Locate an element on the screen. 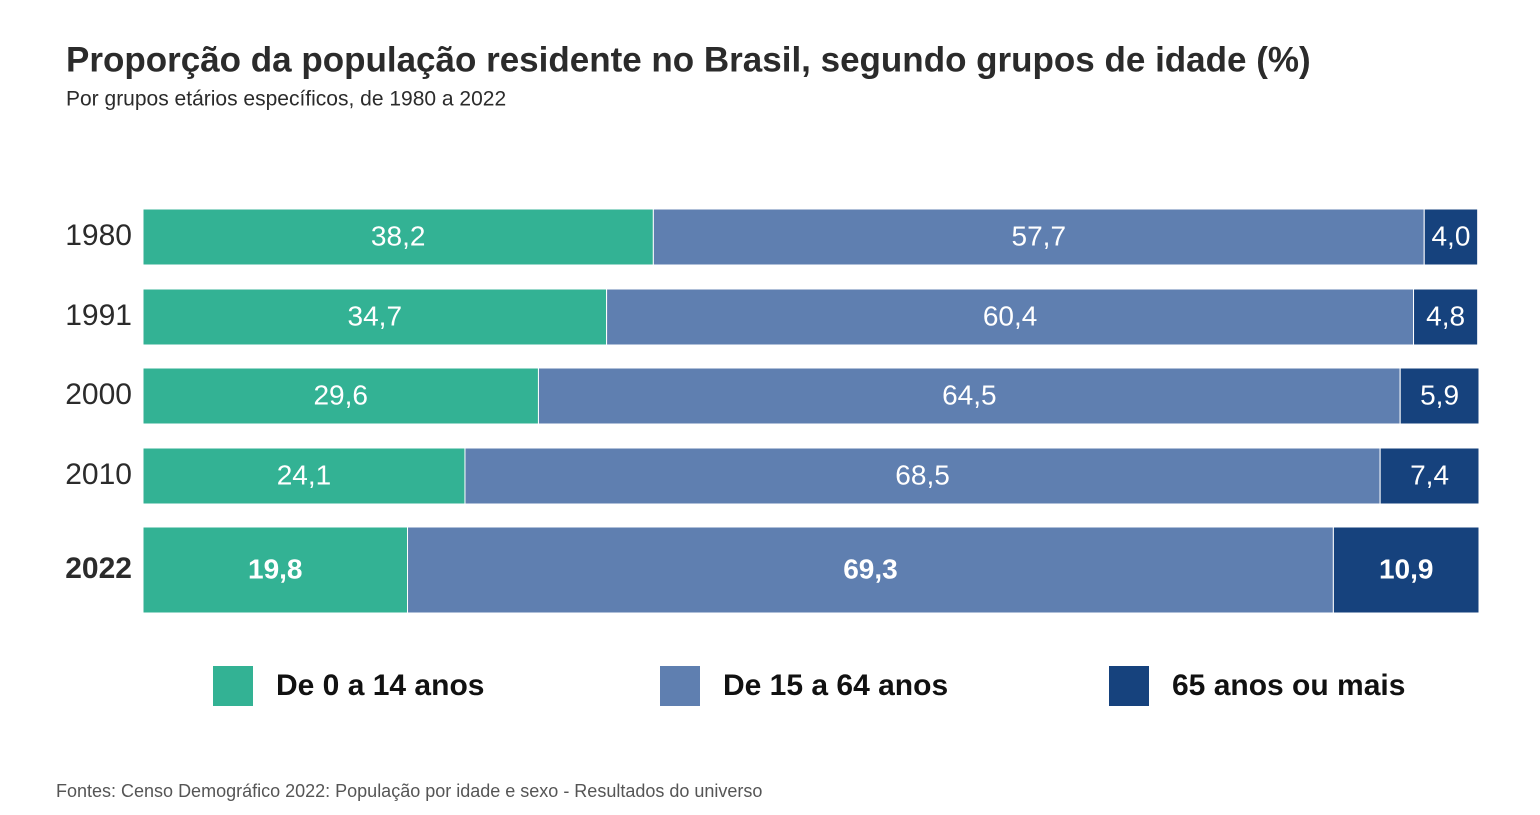 The width and height of the screenshot is (1540, 815). value-label: 38,2 is located at coordinates (398, 235).